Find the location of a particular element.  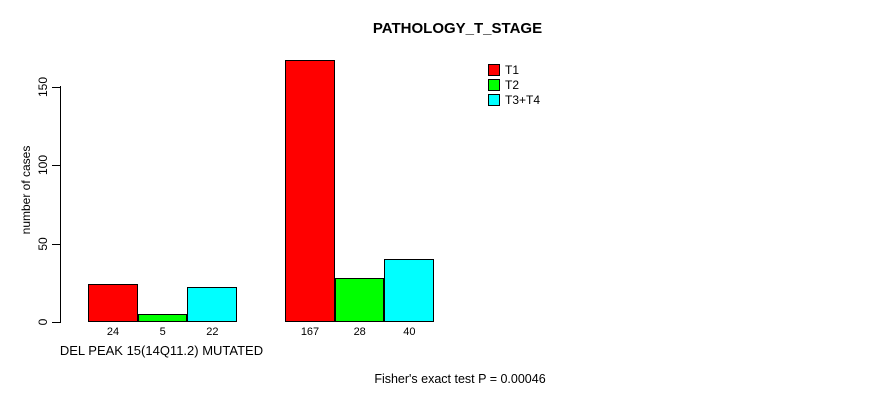

stats-annotation: Fisher's exact test P = 0.00046 is located at coordinates (460, 379).